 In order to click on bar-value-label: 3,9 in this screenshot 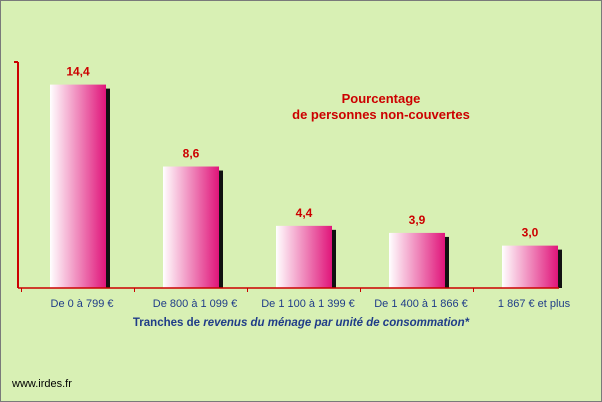, I will do `click(417, 220)`.